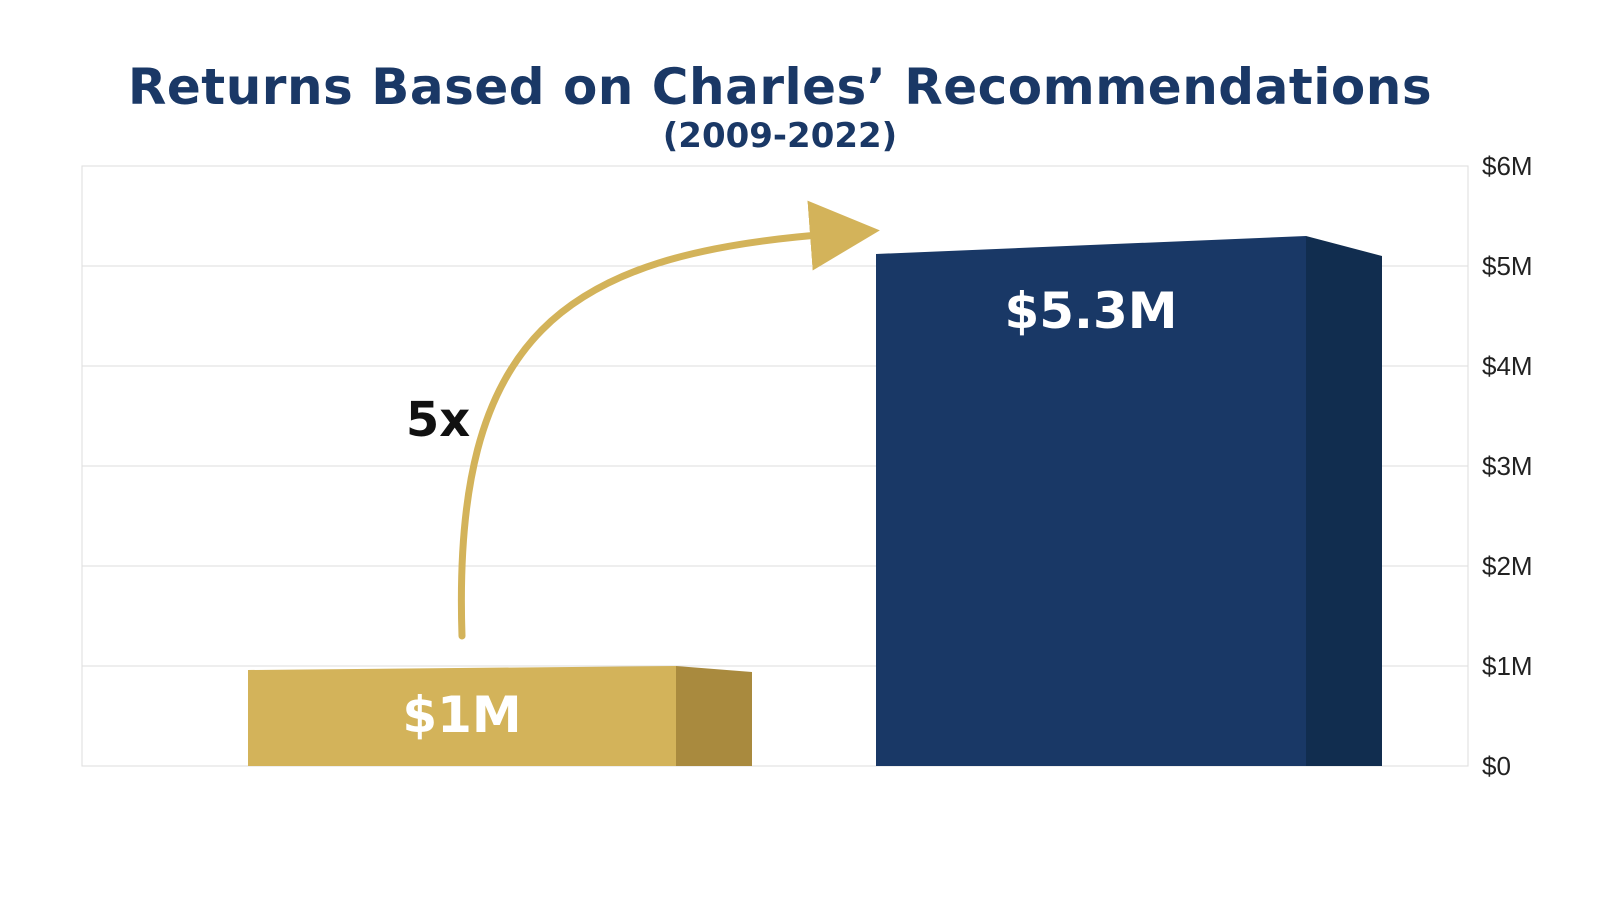  I want to click on y-tick-label: $6M, so click(1507, 166).